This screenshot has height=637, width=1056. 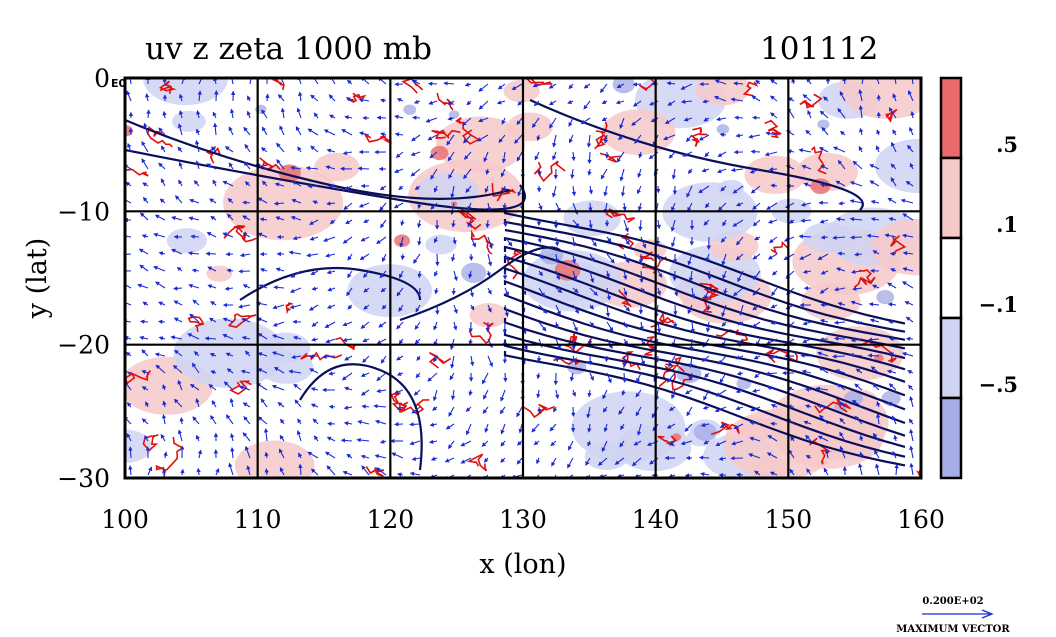 I want to click on vector-legend-label: MAXIMUM VECTOR, so click(x=953, y=629).